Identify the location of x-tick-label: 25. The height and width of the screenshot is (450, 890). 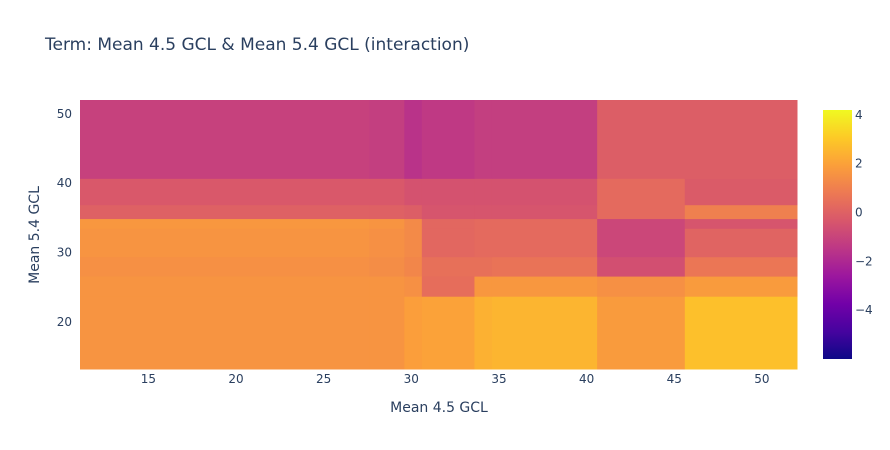
(323, 379).